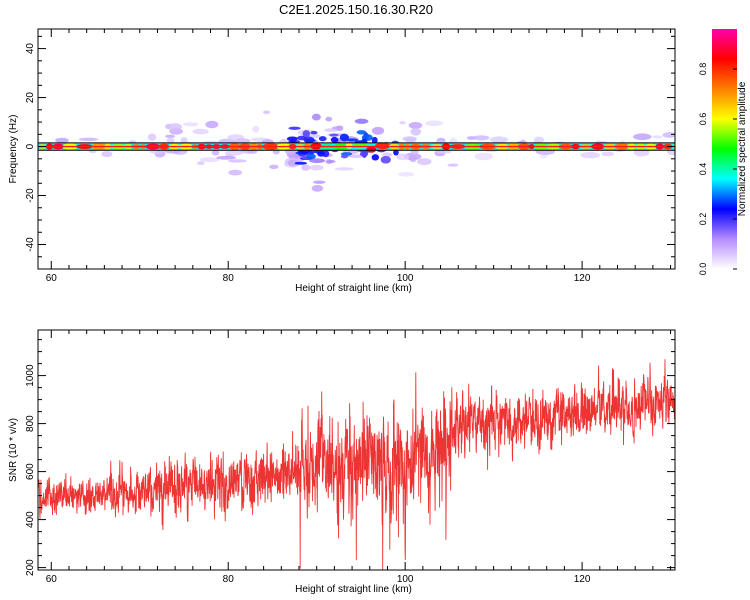 The width and height of the screenshot is (750, 600). What do you see at coordinates (356, 9) in the screenshot?
I see `chart-title: C2E1.2025.150.16.30.R20` at bounding box center [356, 9].